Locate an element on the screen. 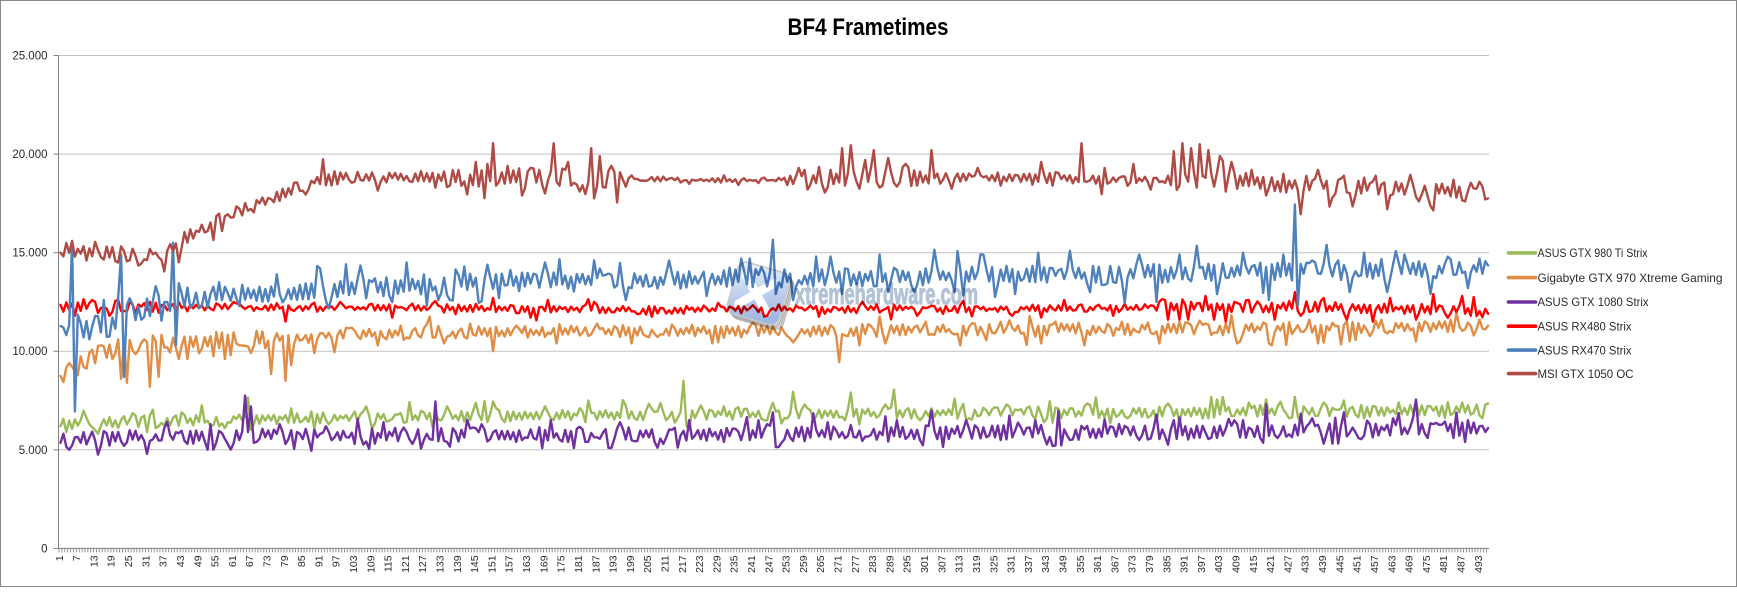  svg-text: 175 is located at coordinates (562, 564).